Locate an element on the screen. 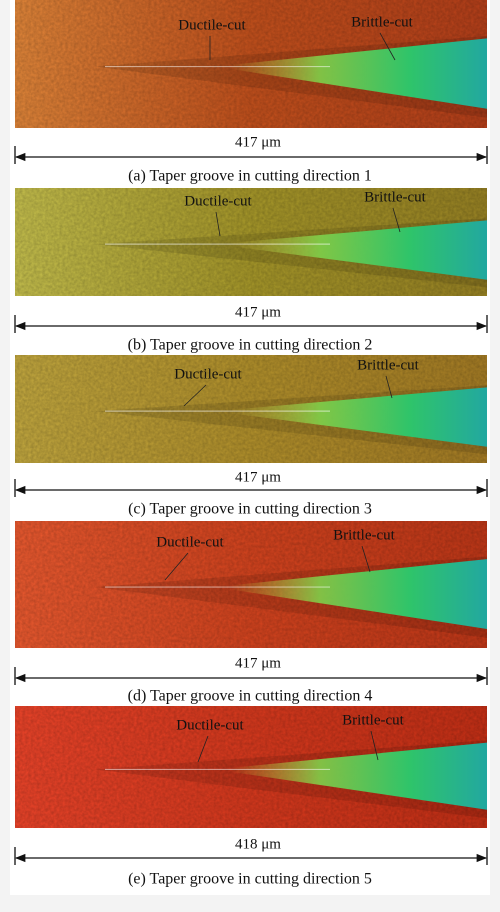 The height and width of the screenshot is (912, 500). caption: (b) Taper groove in cutting direction 2 is located at coordinates (250, 345).